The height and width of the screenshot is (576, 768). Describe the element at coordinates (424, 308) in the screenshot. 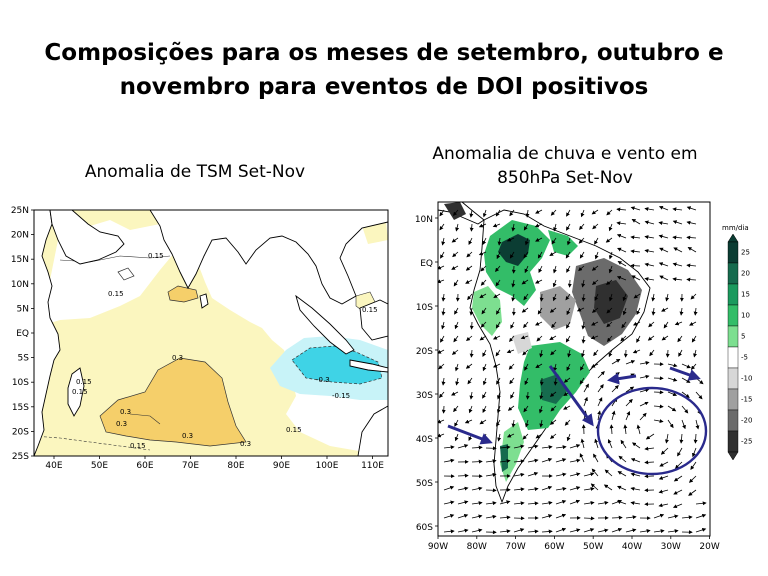

I see `lat-tick-label: 10S` at that location.